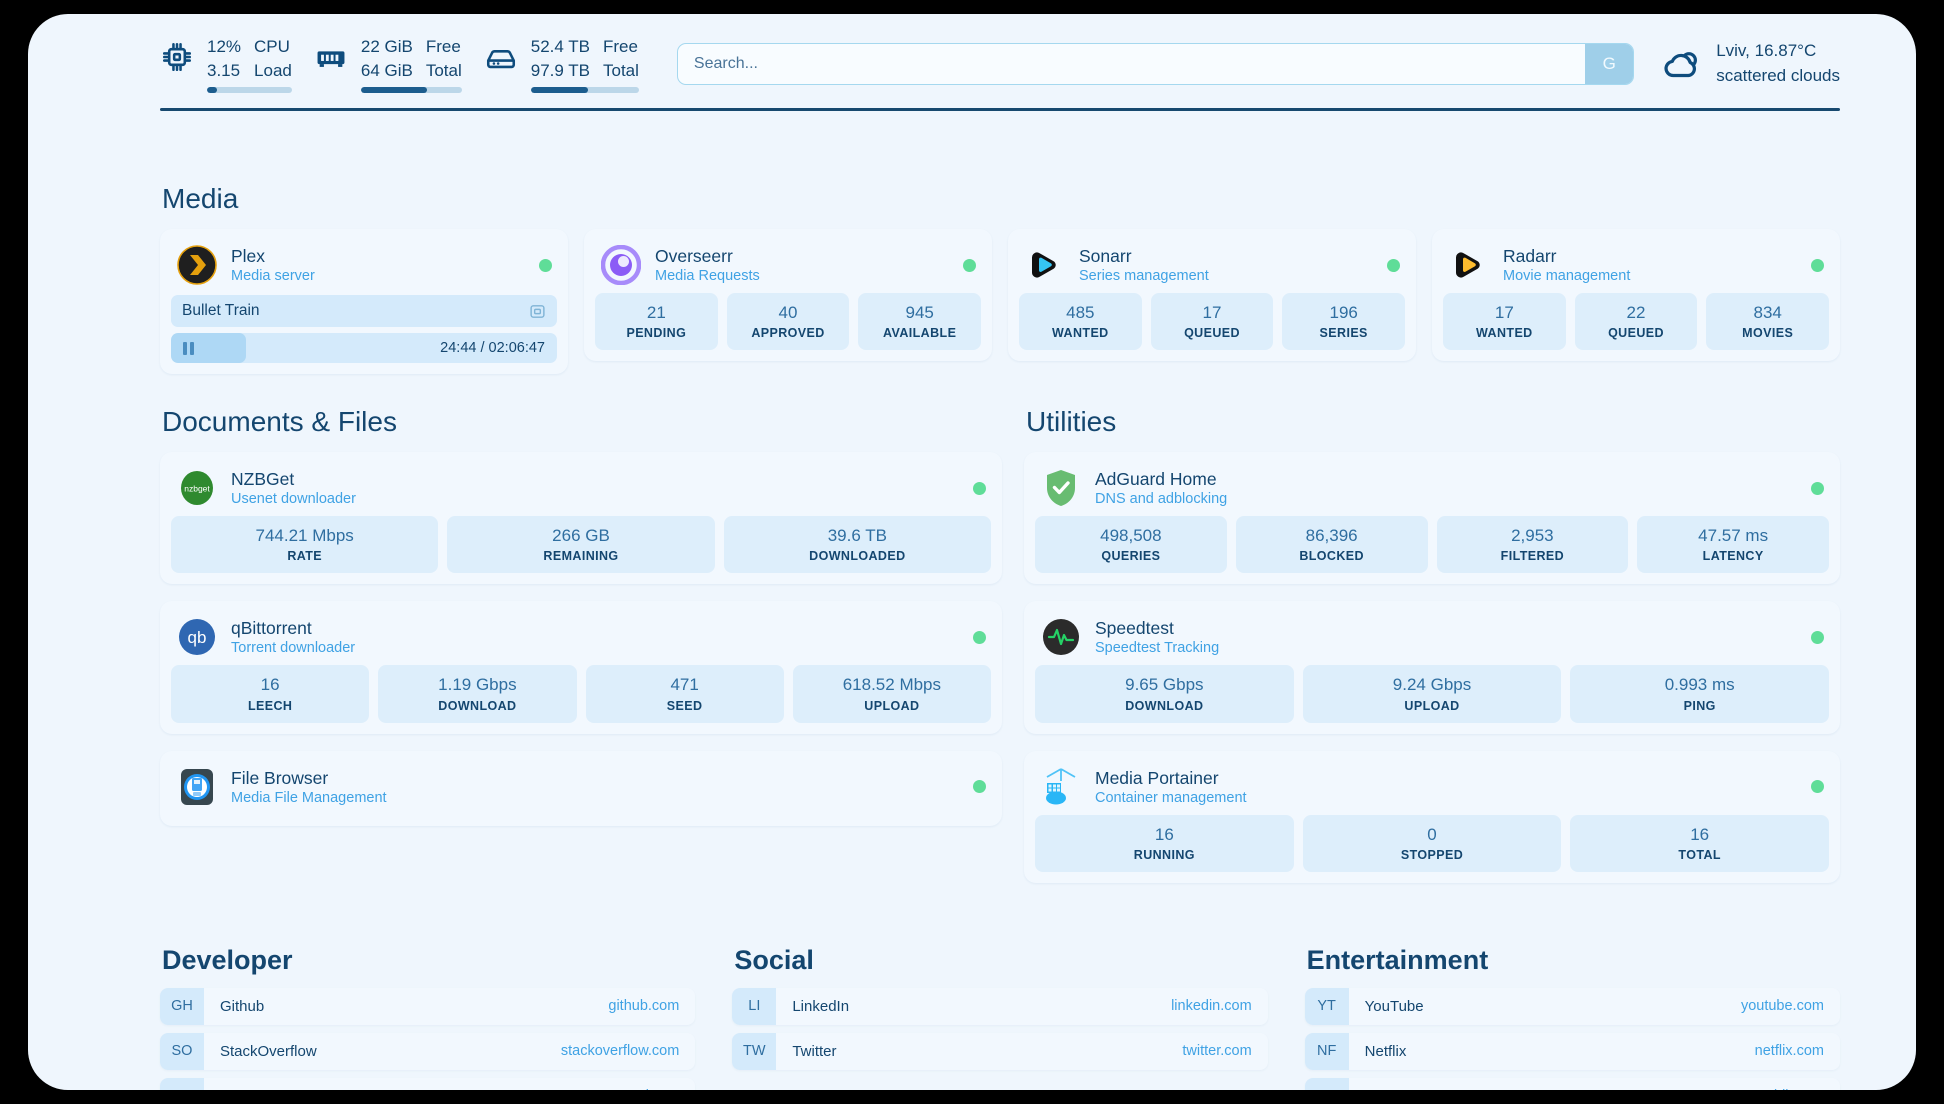  What do you see at coordinates (293, 499) in the screenshot?
I see `service-description: Usenet downloader` at bounding box center [293, 499].